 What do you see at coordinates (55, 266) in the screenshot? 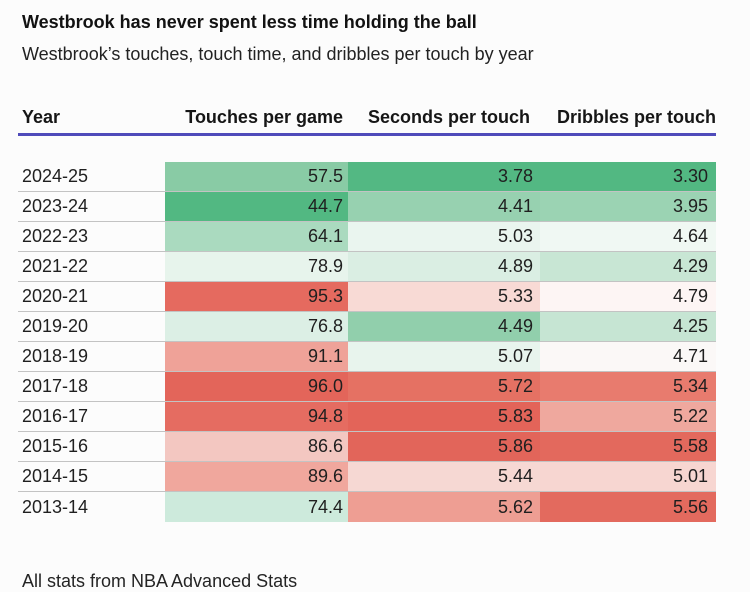
I see `year-cell: 2021-22` at bounding box center [55, 266].